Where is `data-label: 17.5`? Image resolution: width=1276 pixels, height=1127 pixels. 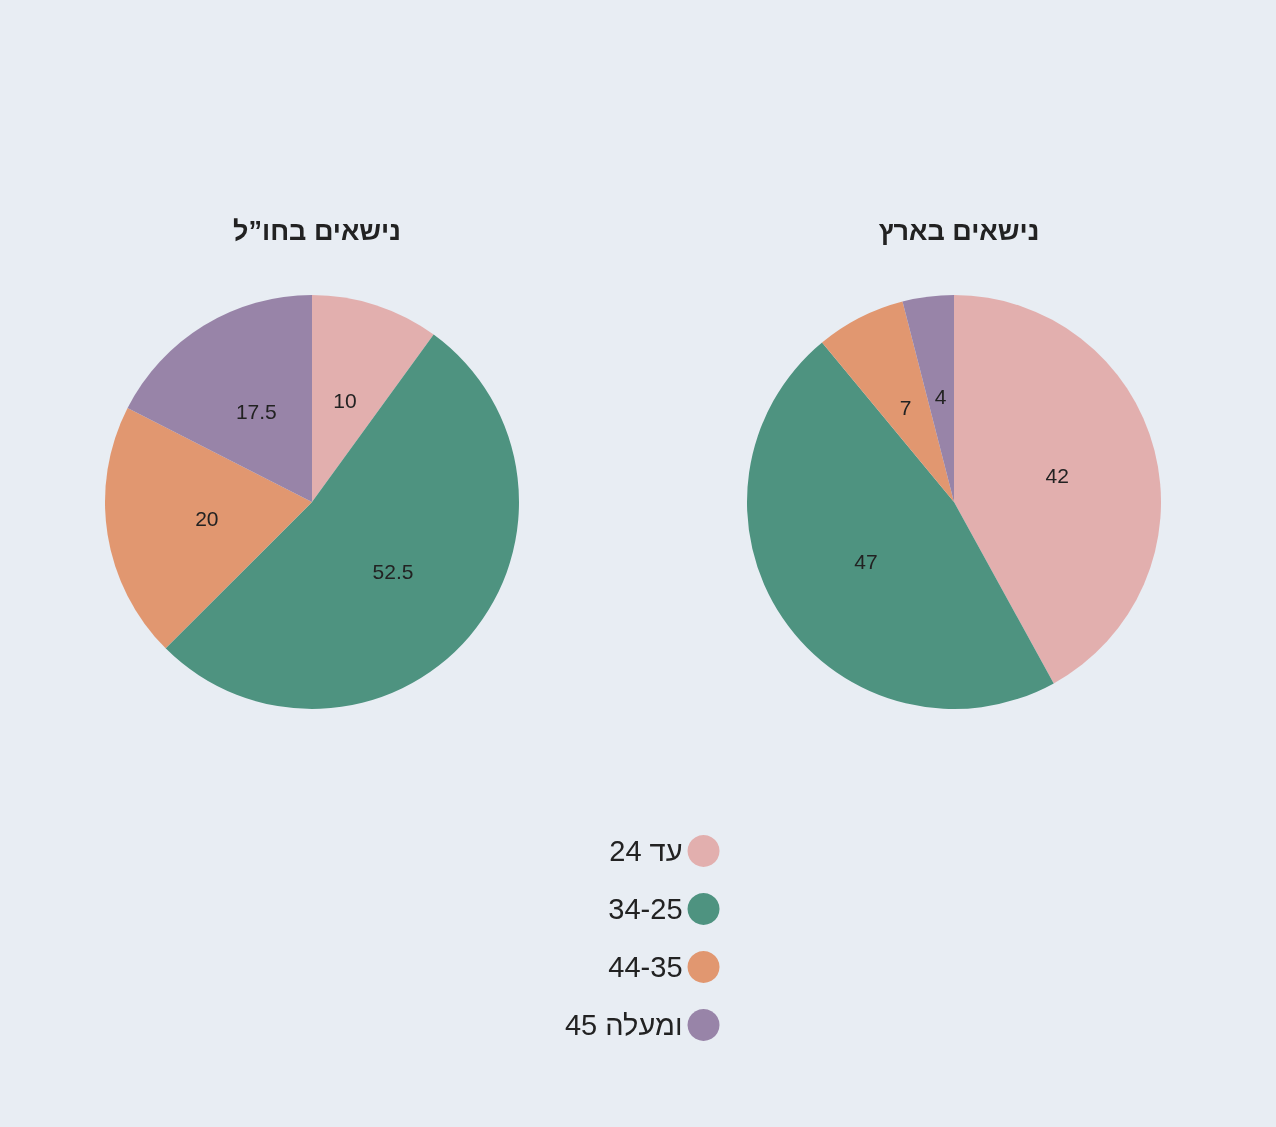 data-label: 17.5 is located at coordinates (256, 411).